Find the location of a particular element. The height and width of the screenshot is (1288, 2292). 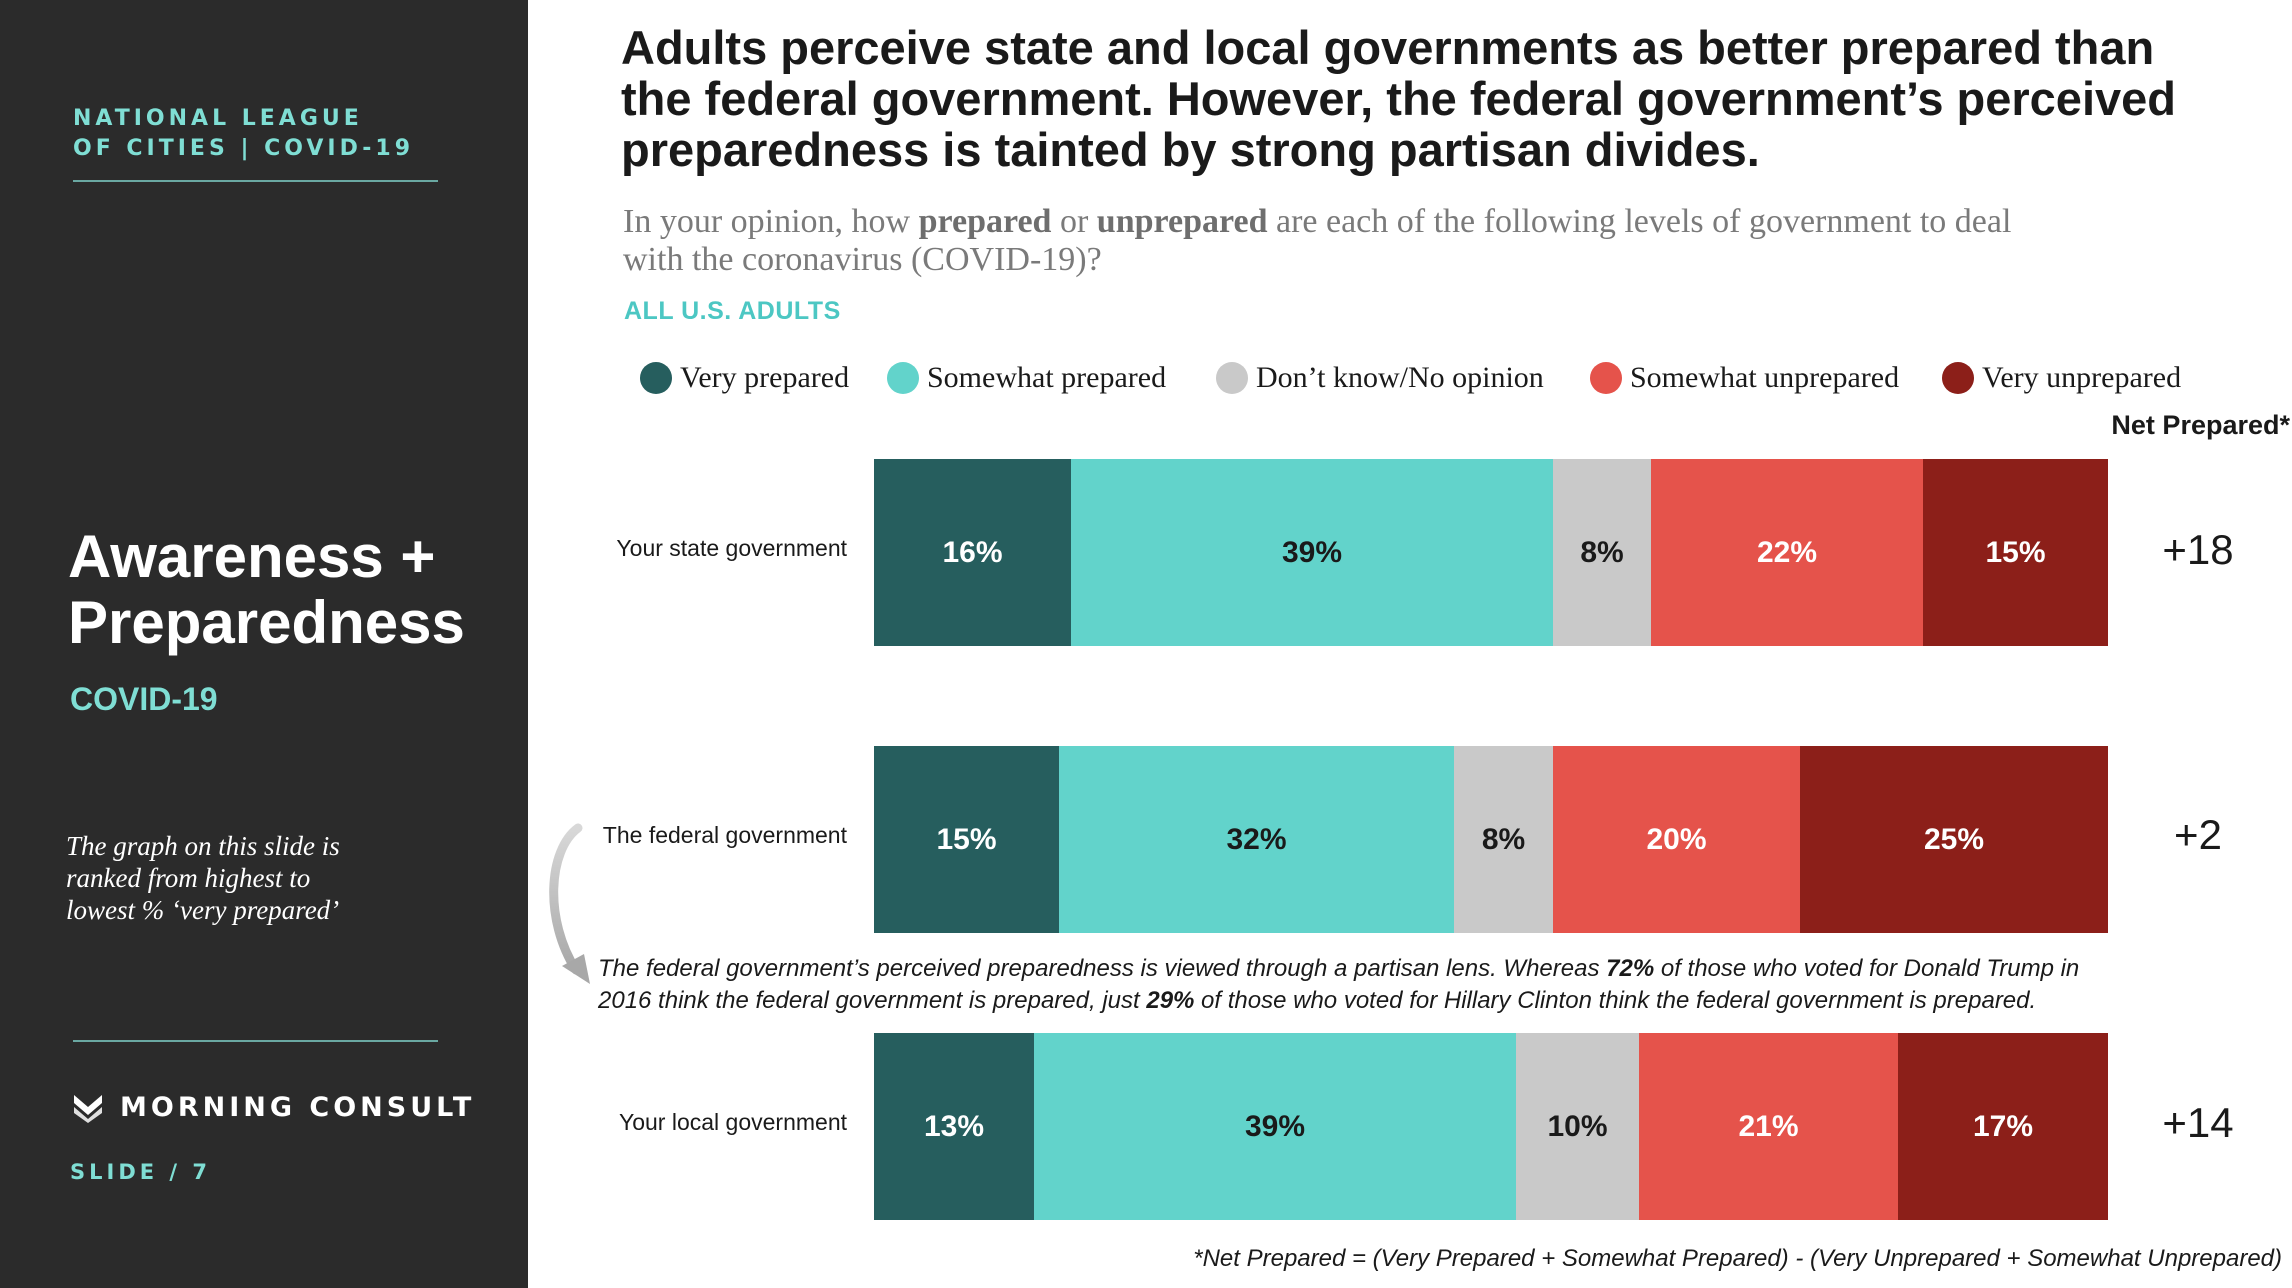

logo-text: MORNING CONSULT is located at coordinates (298, 1107).